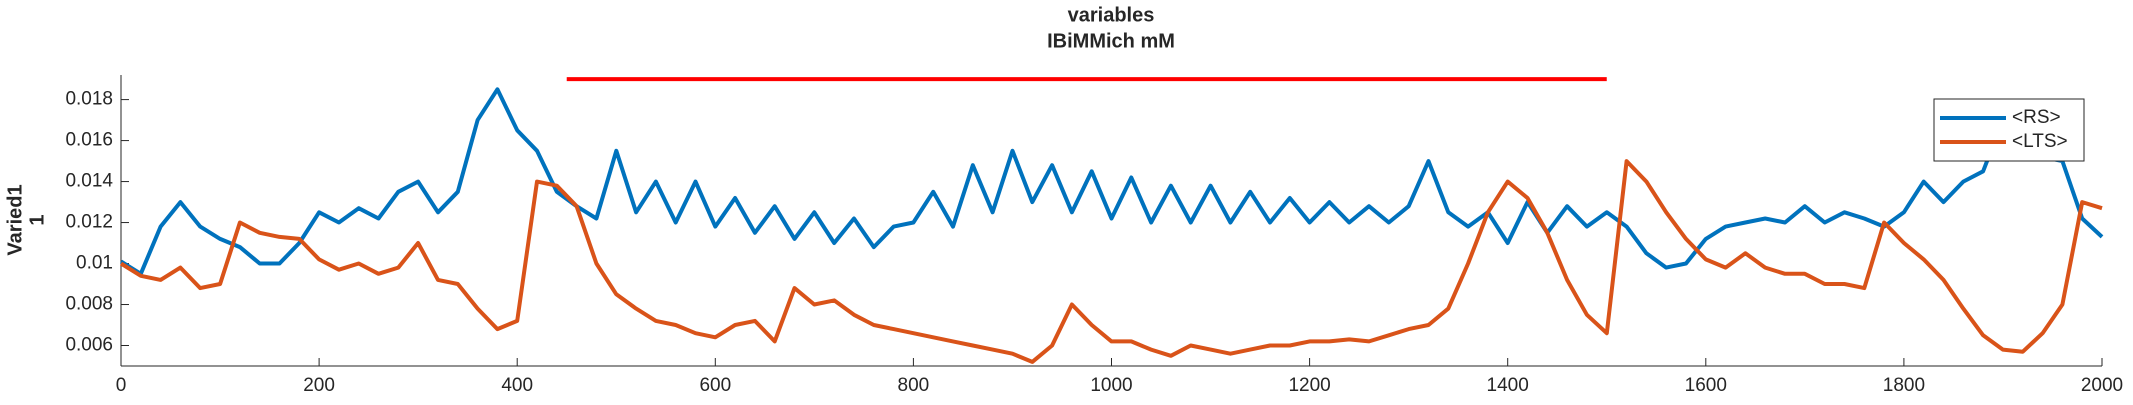  Describe the element at coordinates (94, 263) in the screenshot. I see `y-tick-label: 0.01` at that location.